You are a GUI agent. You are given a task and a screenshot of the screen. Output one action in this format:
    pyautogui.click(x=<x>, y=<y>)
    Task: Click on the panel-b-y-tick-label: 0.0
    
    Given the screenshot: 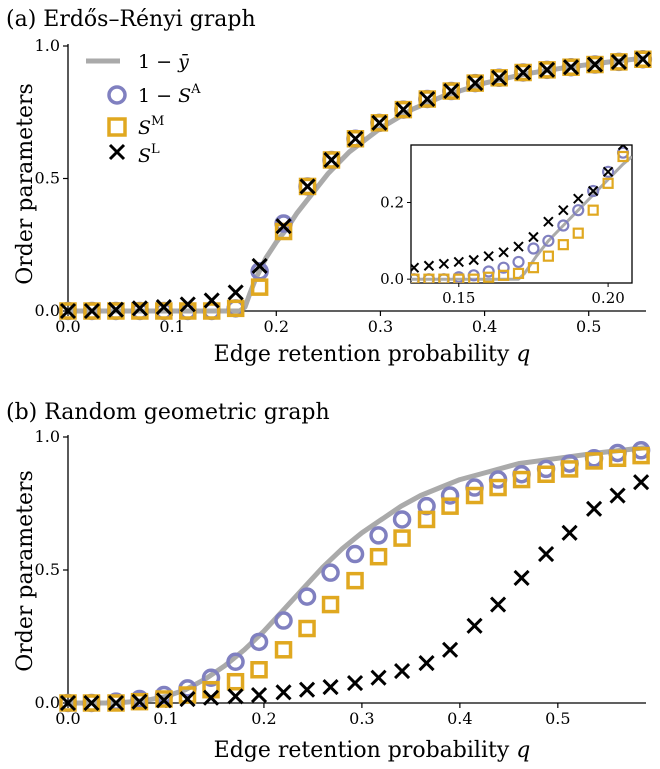 What is the action you would take?
    pyautogui.click(x=47, y=702)
    